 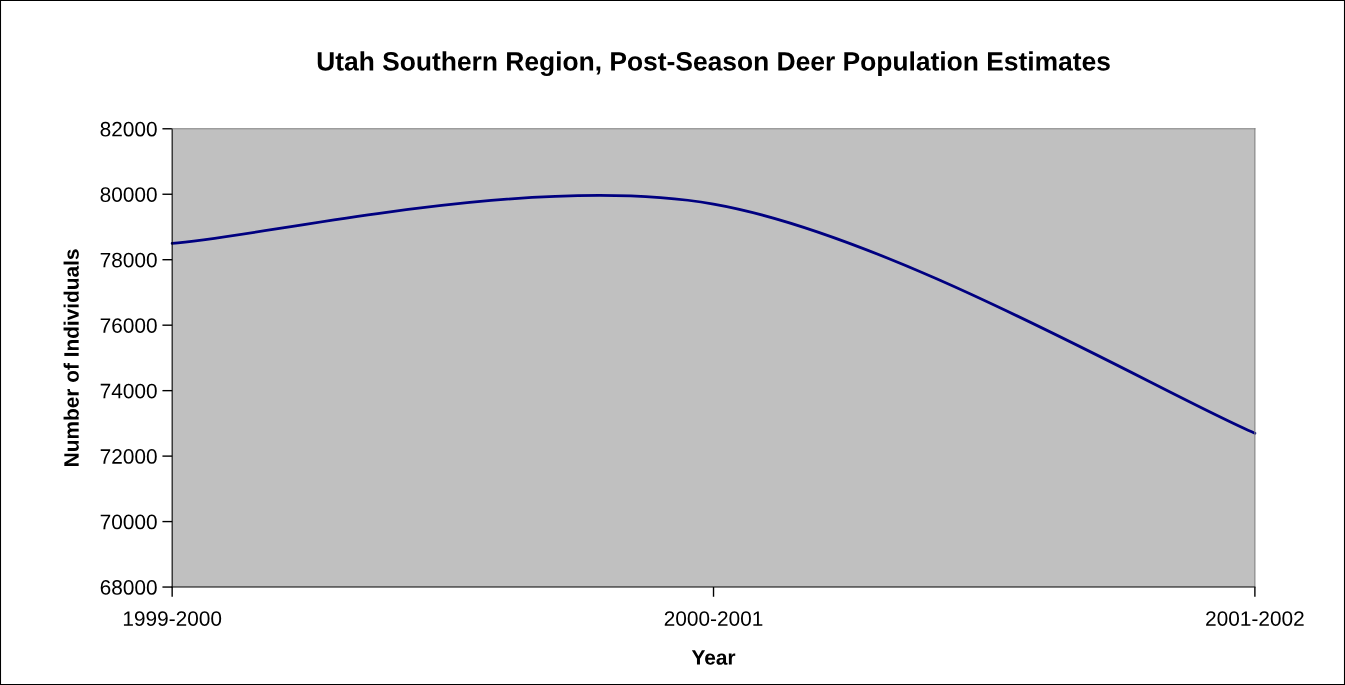 What do you see at coordinates (1255, 618) in the screenshot?
I see `x-tick-label: 2001-2002` at bounding box center [1255, 618].